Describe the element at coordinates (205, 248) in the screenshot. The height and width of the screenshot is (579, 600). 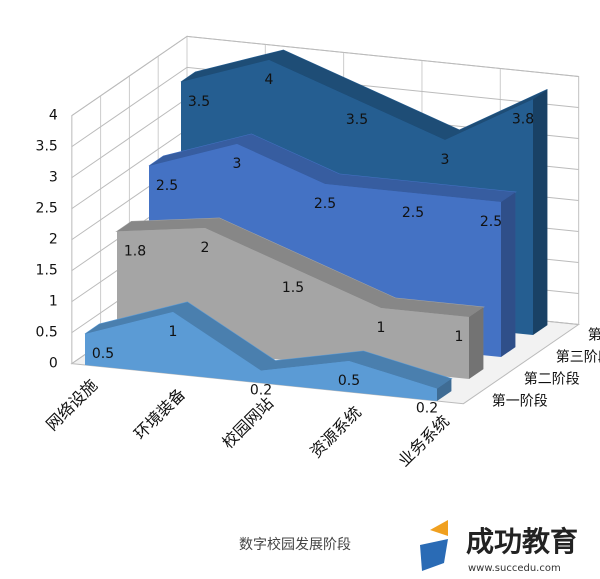
I see `value-label: 2` at that location.